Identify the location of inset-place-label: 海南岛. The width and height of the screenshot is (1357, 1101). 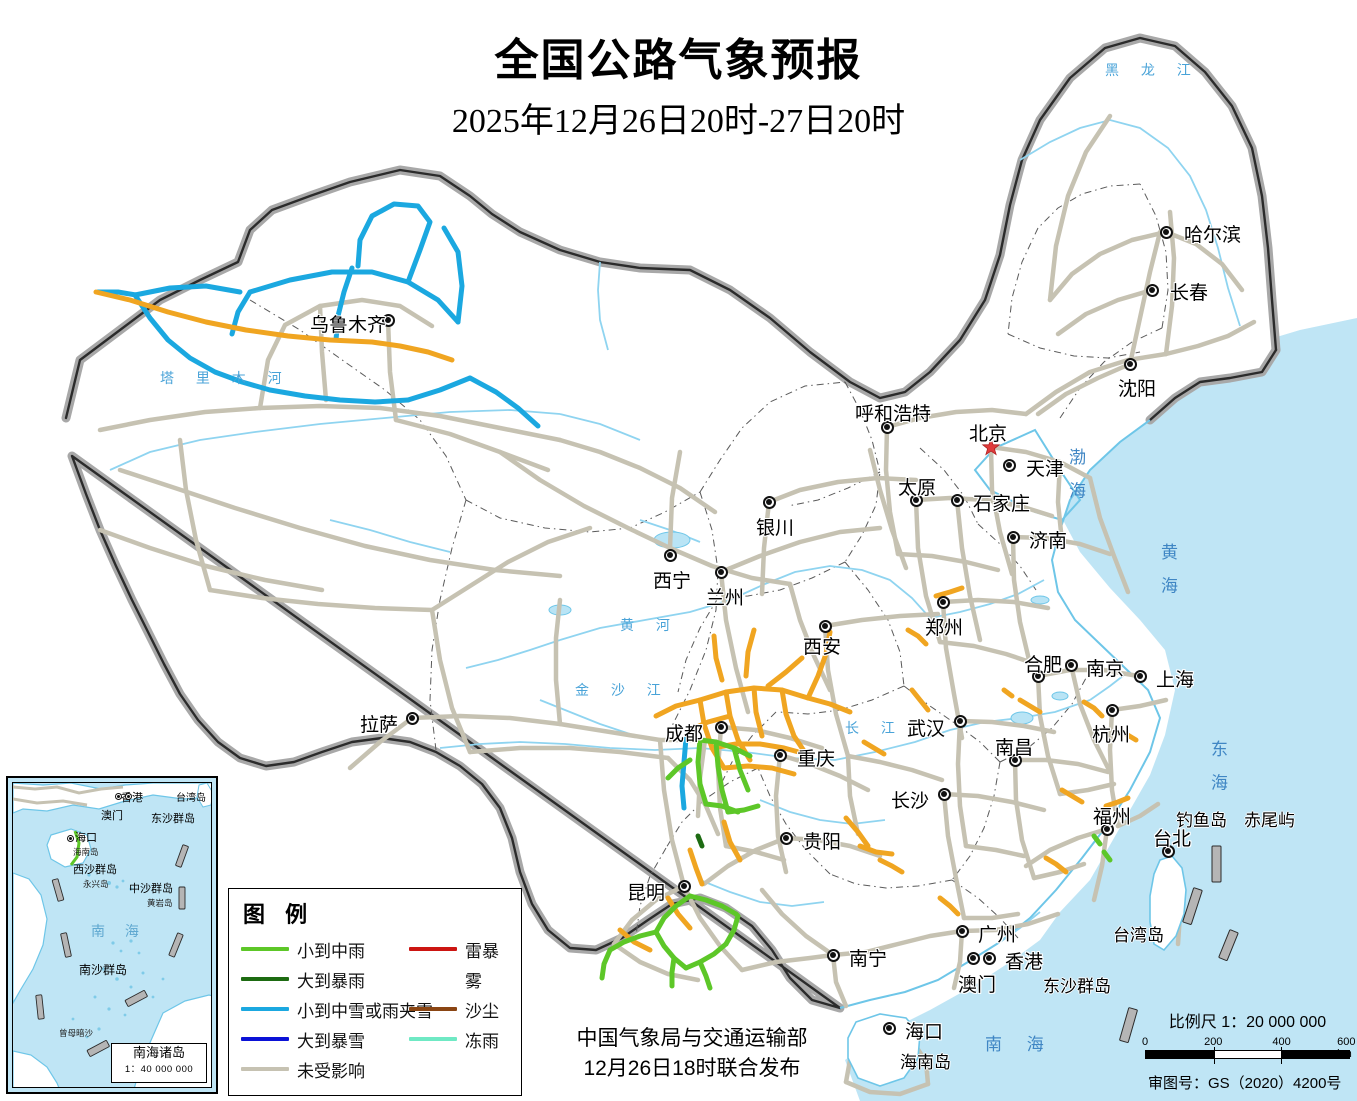
(86, 852).